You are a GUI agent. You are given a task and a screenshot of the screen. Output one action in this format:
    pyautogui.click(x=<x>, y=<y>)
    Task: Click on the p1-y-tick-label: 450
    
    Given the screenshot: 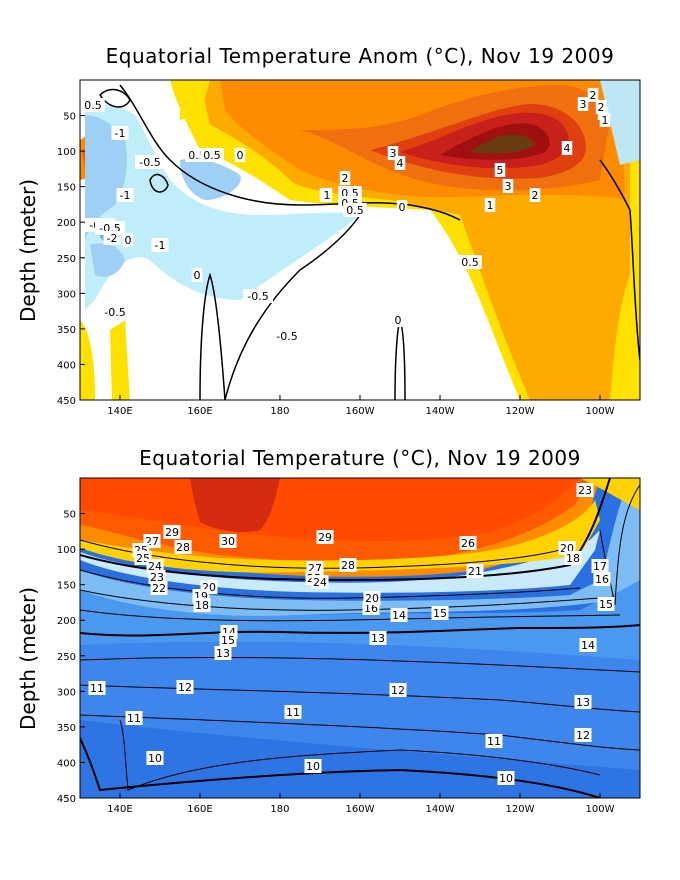 What is the action you would take?
    pyautogui.click(x=66, y=401)
    